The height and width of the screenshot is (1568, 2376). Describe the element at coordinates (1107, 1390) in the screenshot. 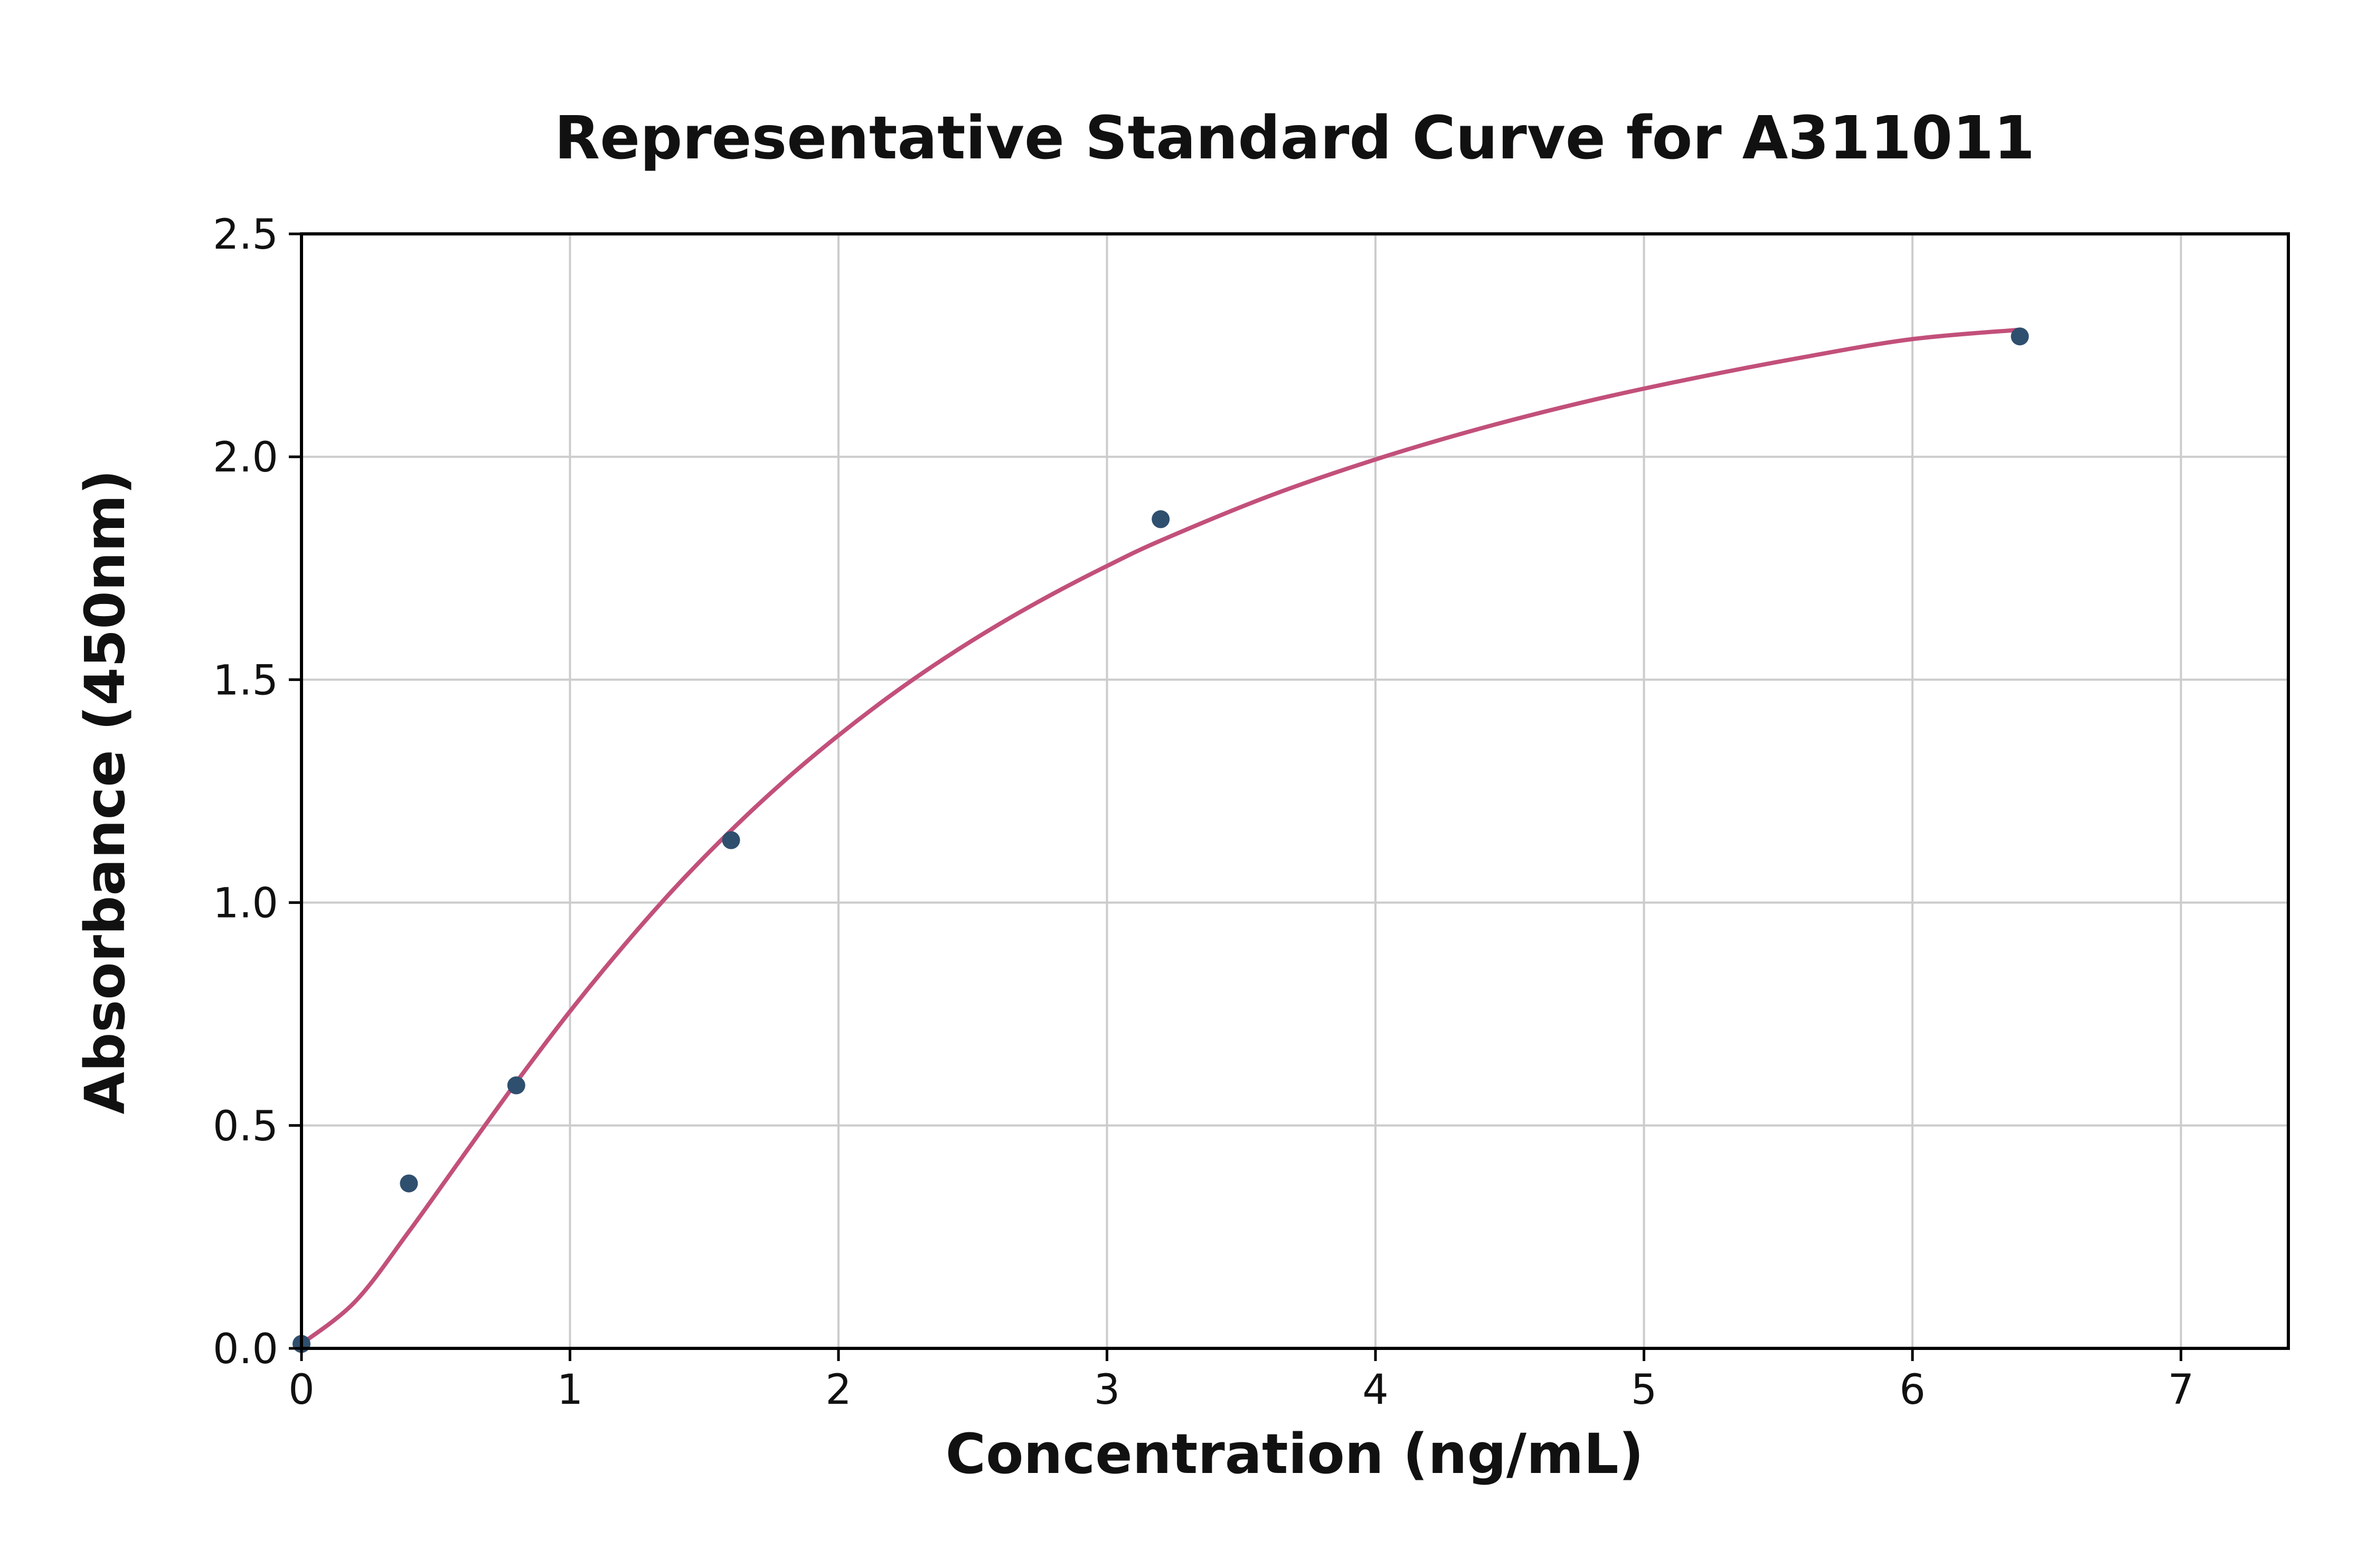

I see `x-tick-label: 3` at that location.